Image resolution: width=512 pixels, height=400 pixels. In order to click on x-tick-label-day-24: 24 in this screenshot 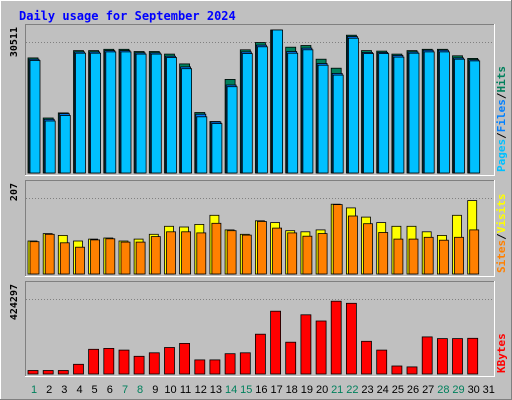, I will do `click(383, 390)`.